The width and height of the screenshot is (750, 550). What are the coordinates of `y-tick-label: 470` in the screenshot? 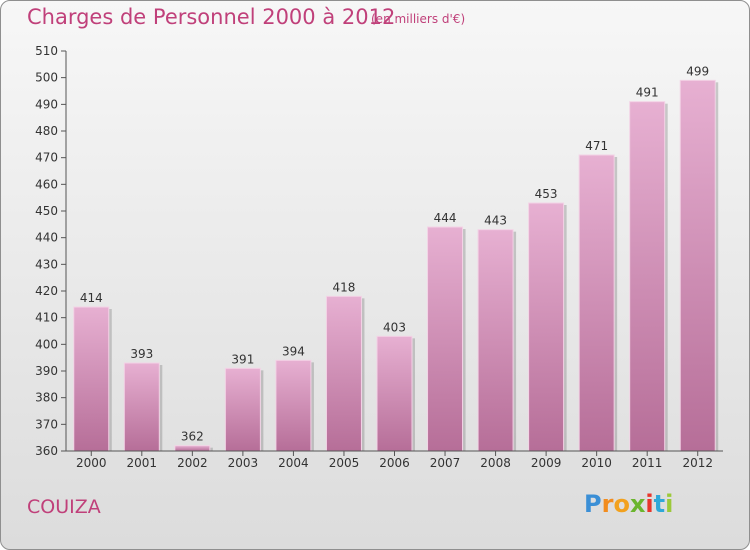 It's located at (46, 158).